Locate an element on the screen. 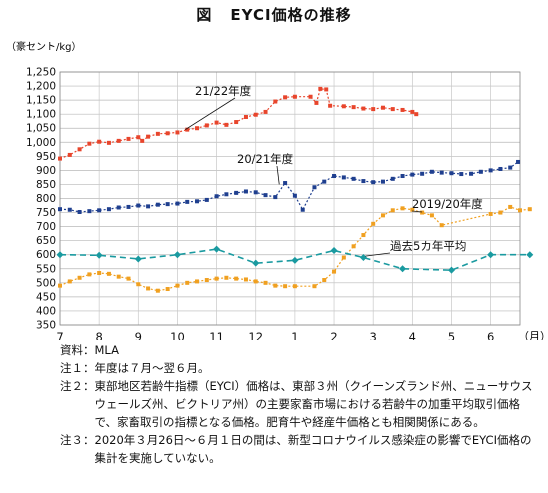  y-tick-label: 900 is located at coordinates (46, 171).